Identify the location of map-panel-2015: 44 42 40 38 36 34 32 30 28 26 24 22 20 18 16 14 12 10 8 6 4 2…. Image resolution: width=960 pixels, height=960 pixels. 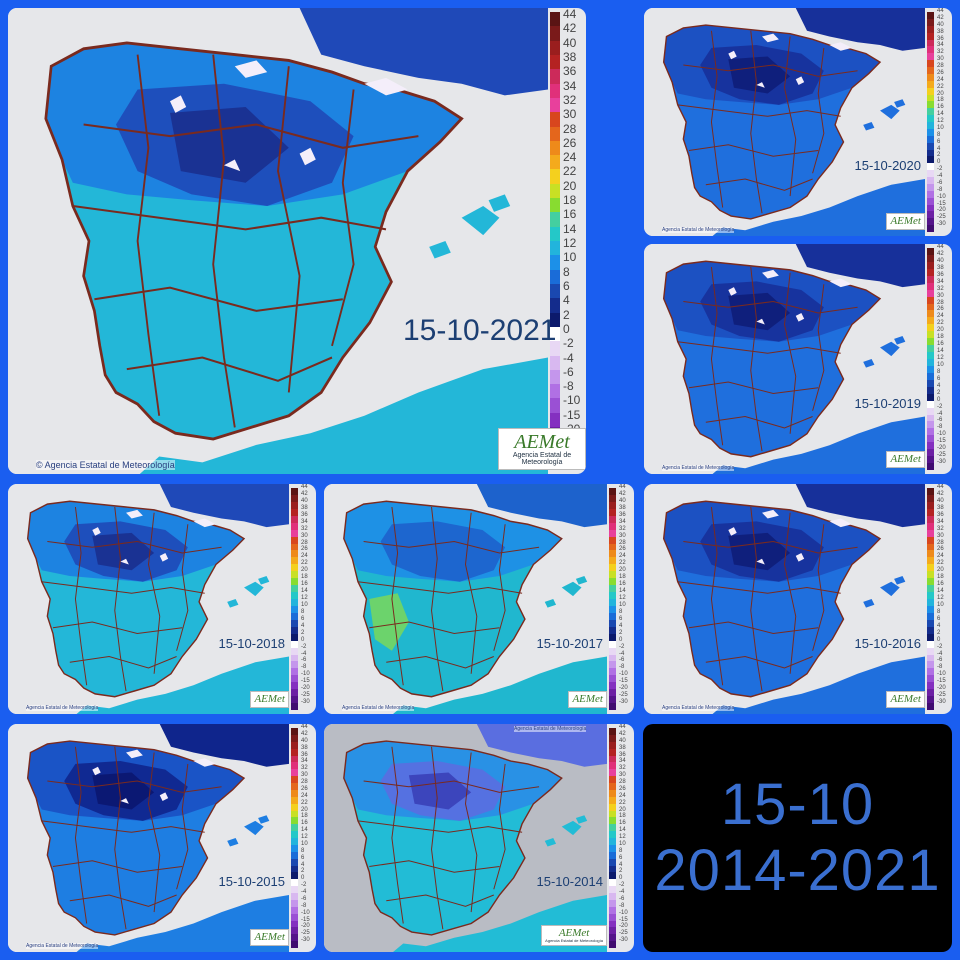
(162, 838).